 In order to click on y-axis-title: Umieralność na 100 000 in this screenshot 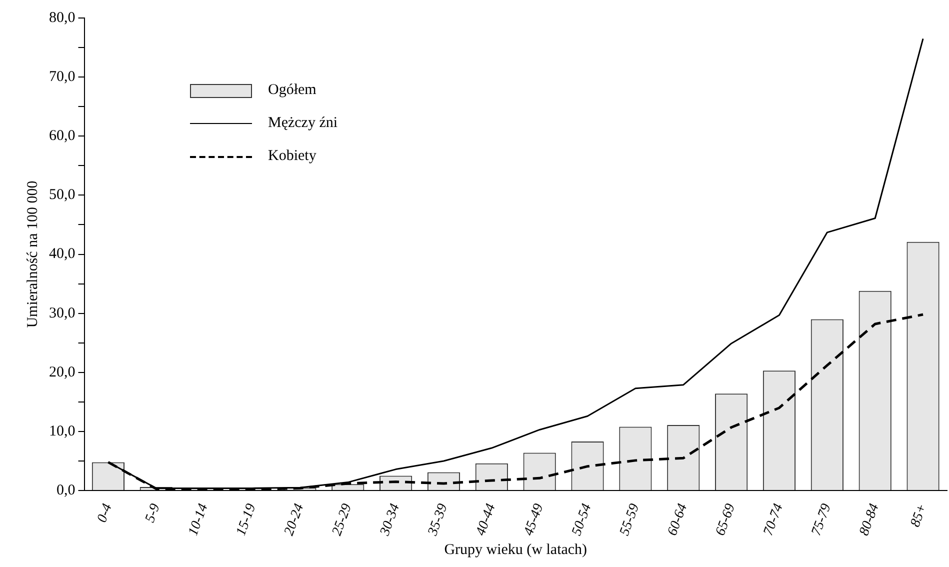, I will do `click(32, 254)`.